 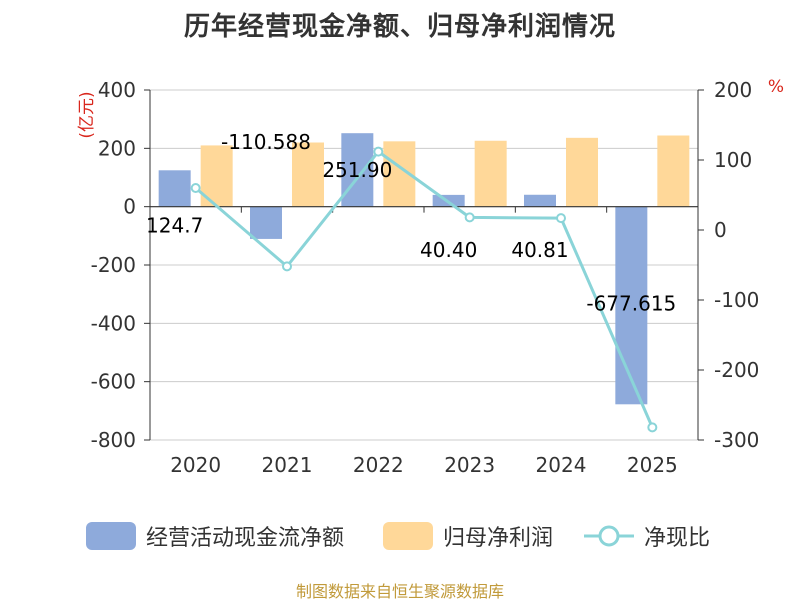 I want to click on data-label-cash-flow: 40.40, so click(x=448, y=250).